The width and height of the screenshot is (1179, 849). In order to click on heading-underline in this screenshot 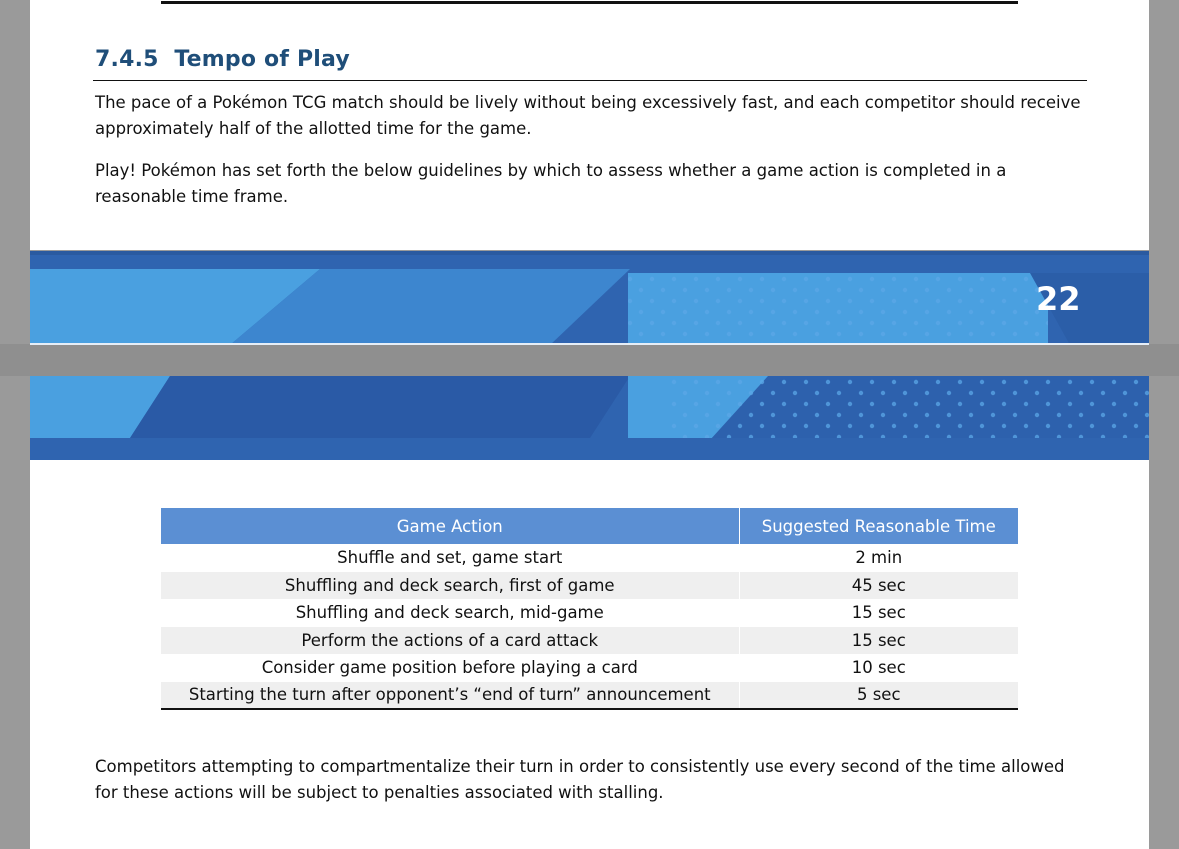, I will do `click(590, 80)`.